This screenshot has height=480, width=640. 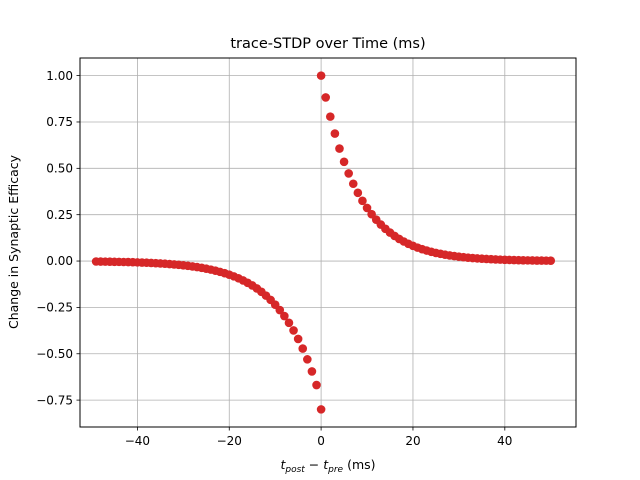 I want to click on x-label-minus: −, so click(x=314, y=464).